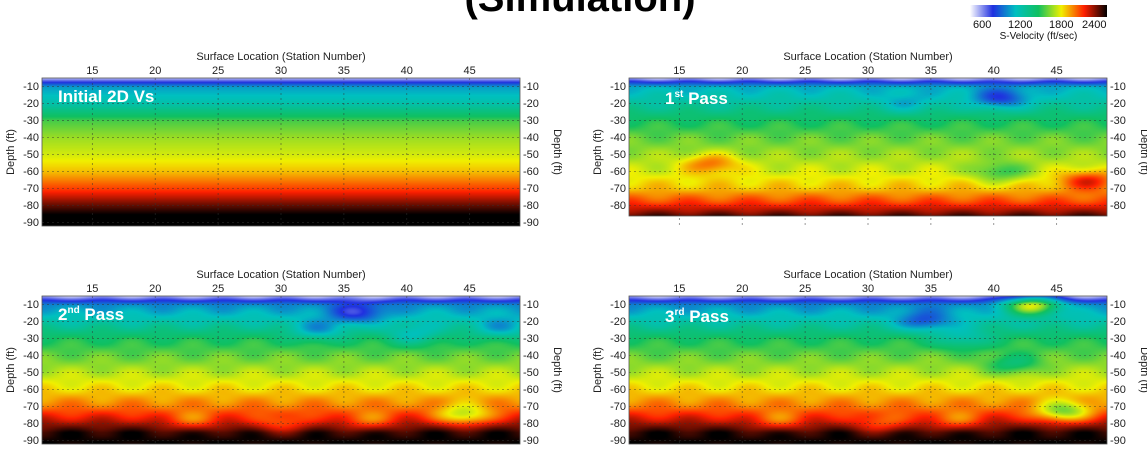 This screenshot has height=462, width=1147. Describe the element at coordinates (91, 314) in the screenshot. I see `panel-label: 2nd Pass` at that location.